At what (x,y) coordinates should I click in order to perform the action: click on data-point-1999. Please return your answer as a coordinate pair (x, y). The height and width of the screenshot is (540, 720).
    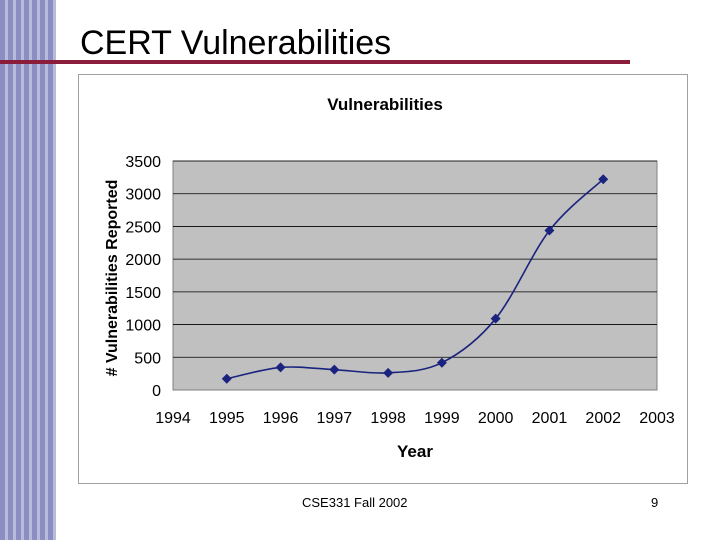
    Looking at the image, I should click on (441, 362).